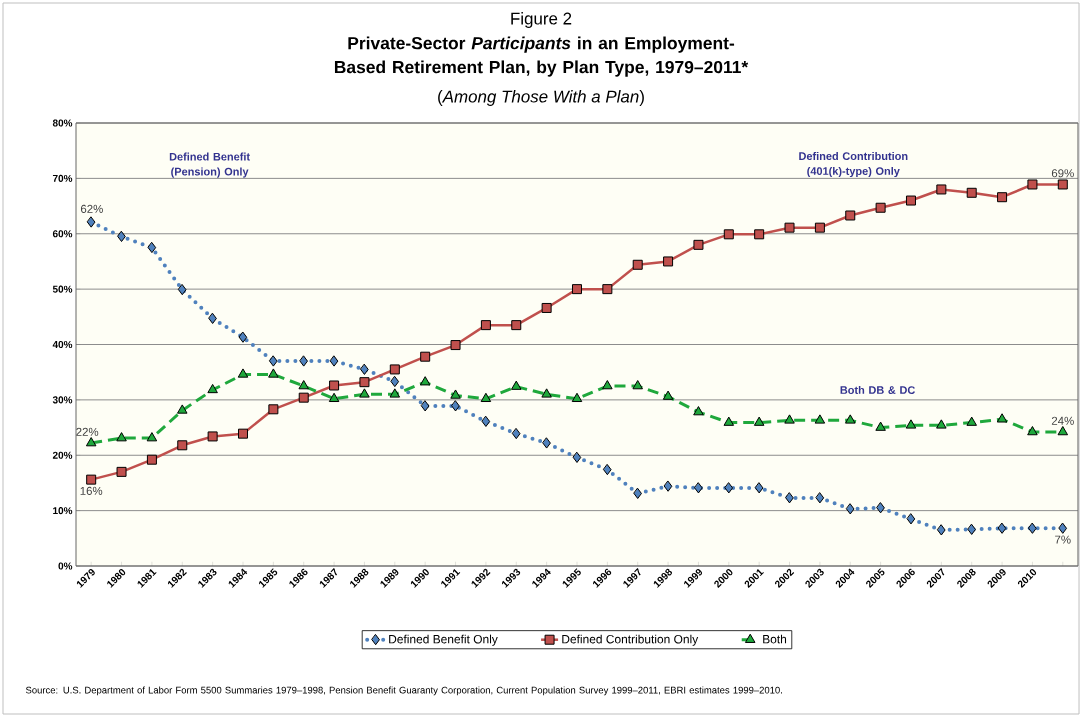  What do you see at coordinates (630, 640) in the screenshot?
I see `legend-label: Defined Contribution Only` at bounding box center [630, 640].